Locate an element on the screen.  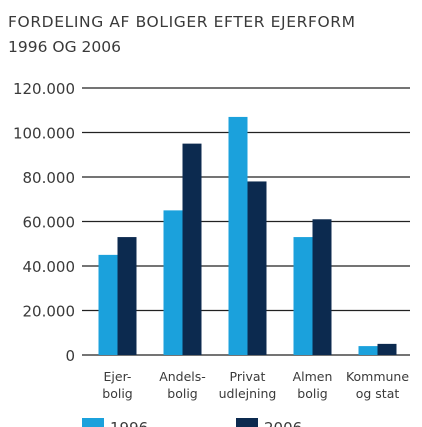
y-tick-label: 60.000 is located at coordinates (49, 223).